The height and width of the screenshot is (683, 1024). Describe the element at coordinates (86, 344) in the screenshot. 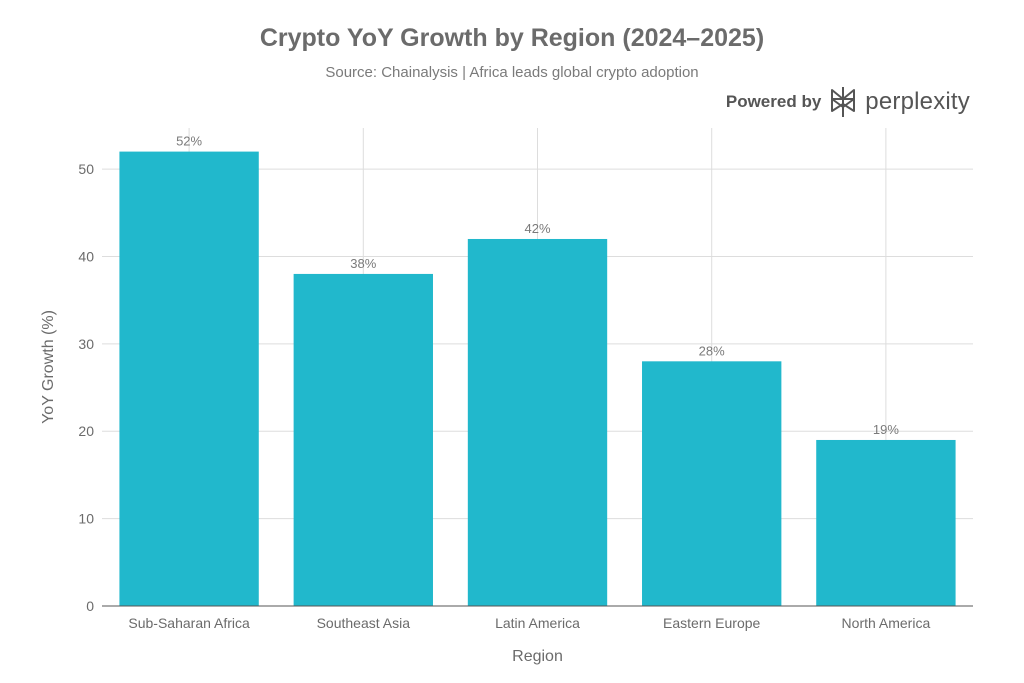

I see `y-tick-label: 30` at that location.